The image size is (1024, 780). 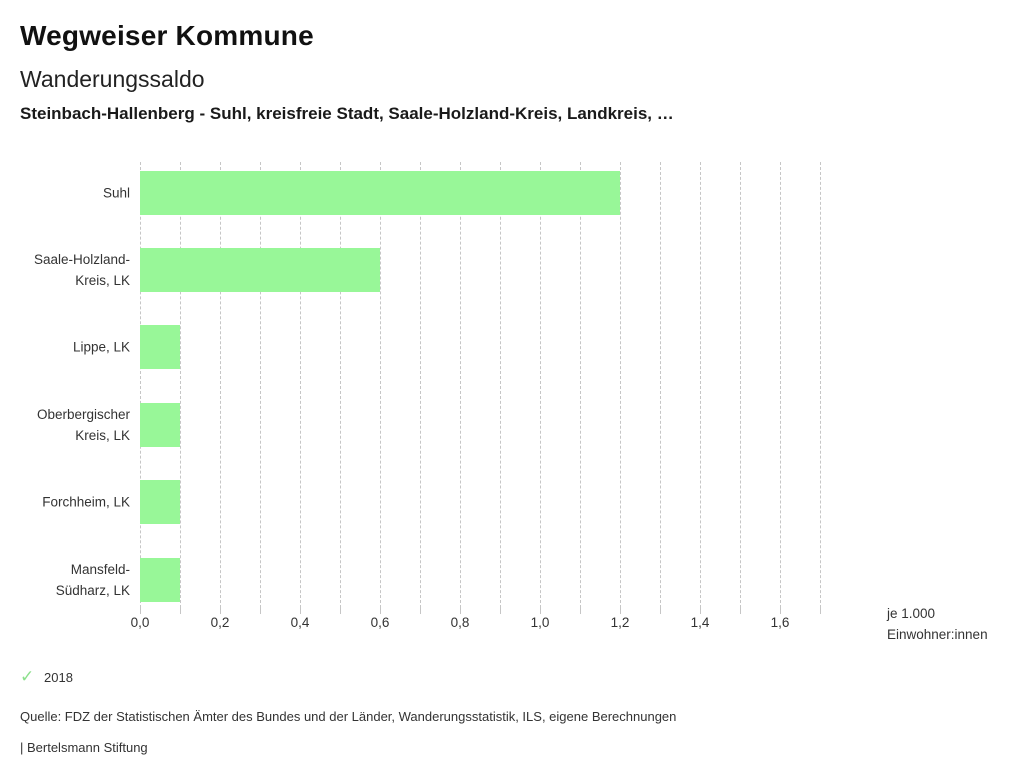 I want to click on bar-lippe-lk, so click(x=160, y=347).